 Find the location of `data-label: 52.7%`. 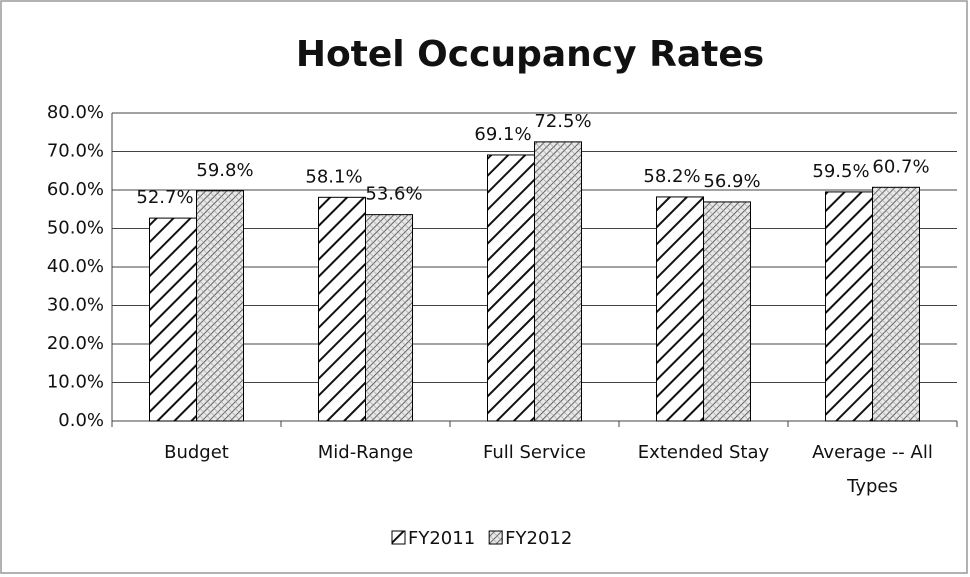

data-label: 52.7% is located at coordinates (164, 197).